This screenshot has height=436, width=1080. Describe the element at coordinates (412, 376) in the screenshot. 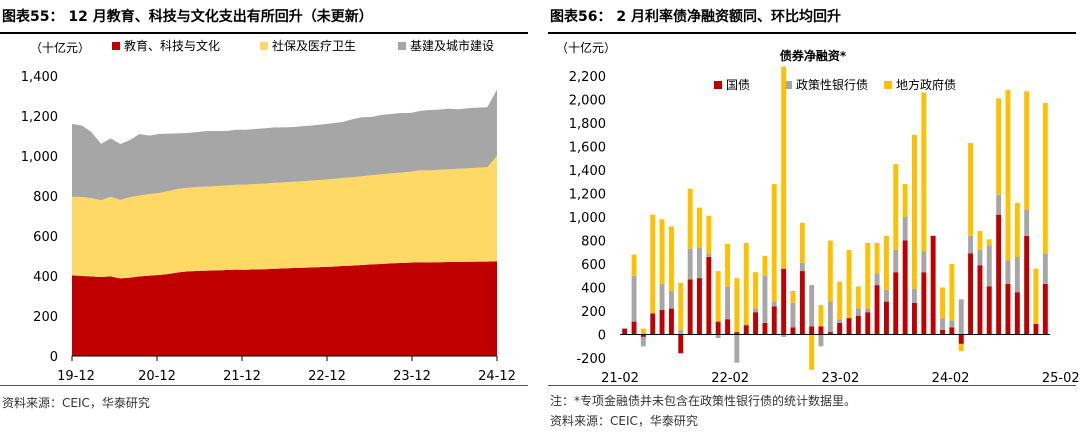

I see `left-xtick-label: 23-12` at that location.